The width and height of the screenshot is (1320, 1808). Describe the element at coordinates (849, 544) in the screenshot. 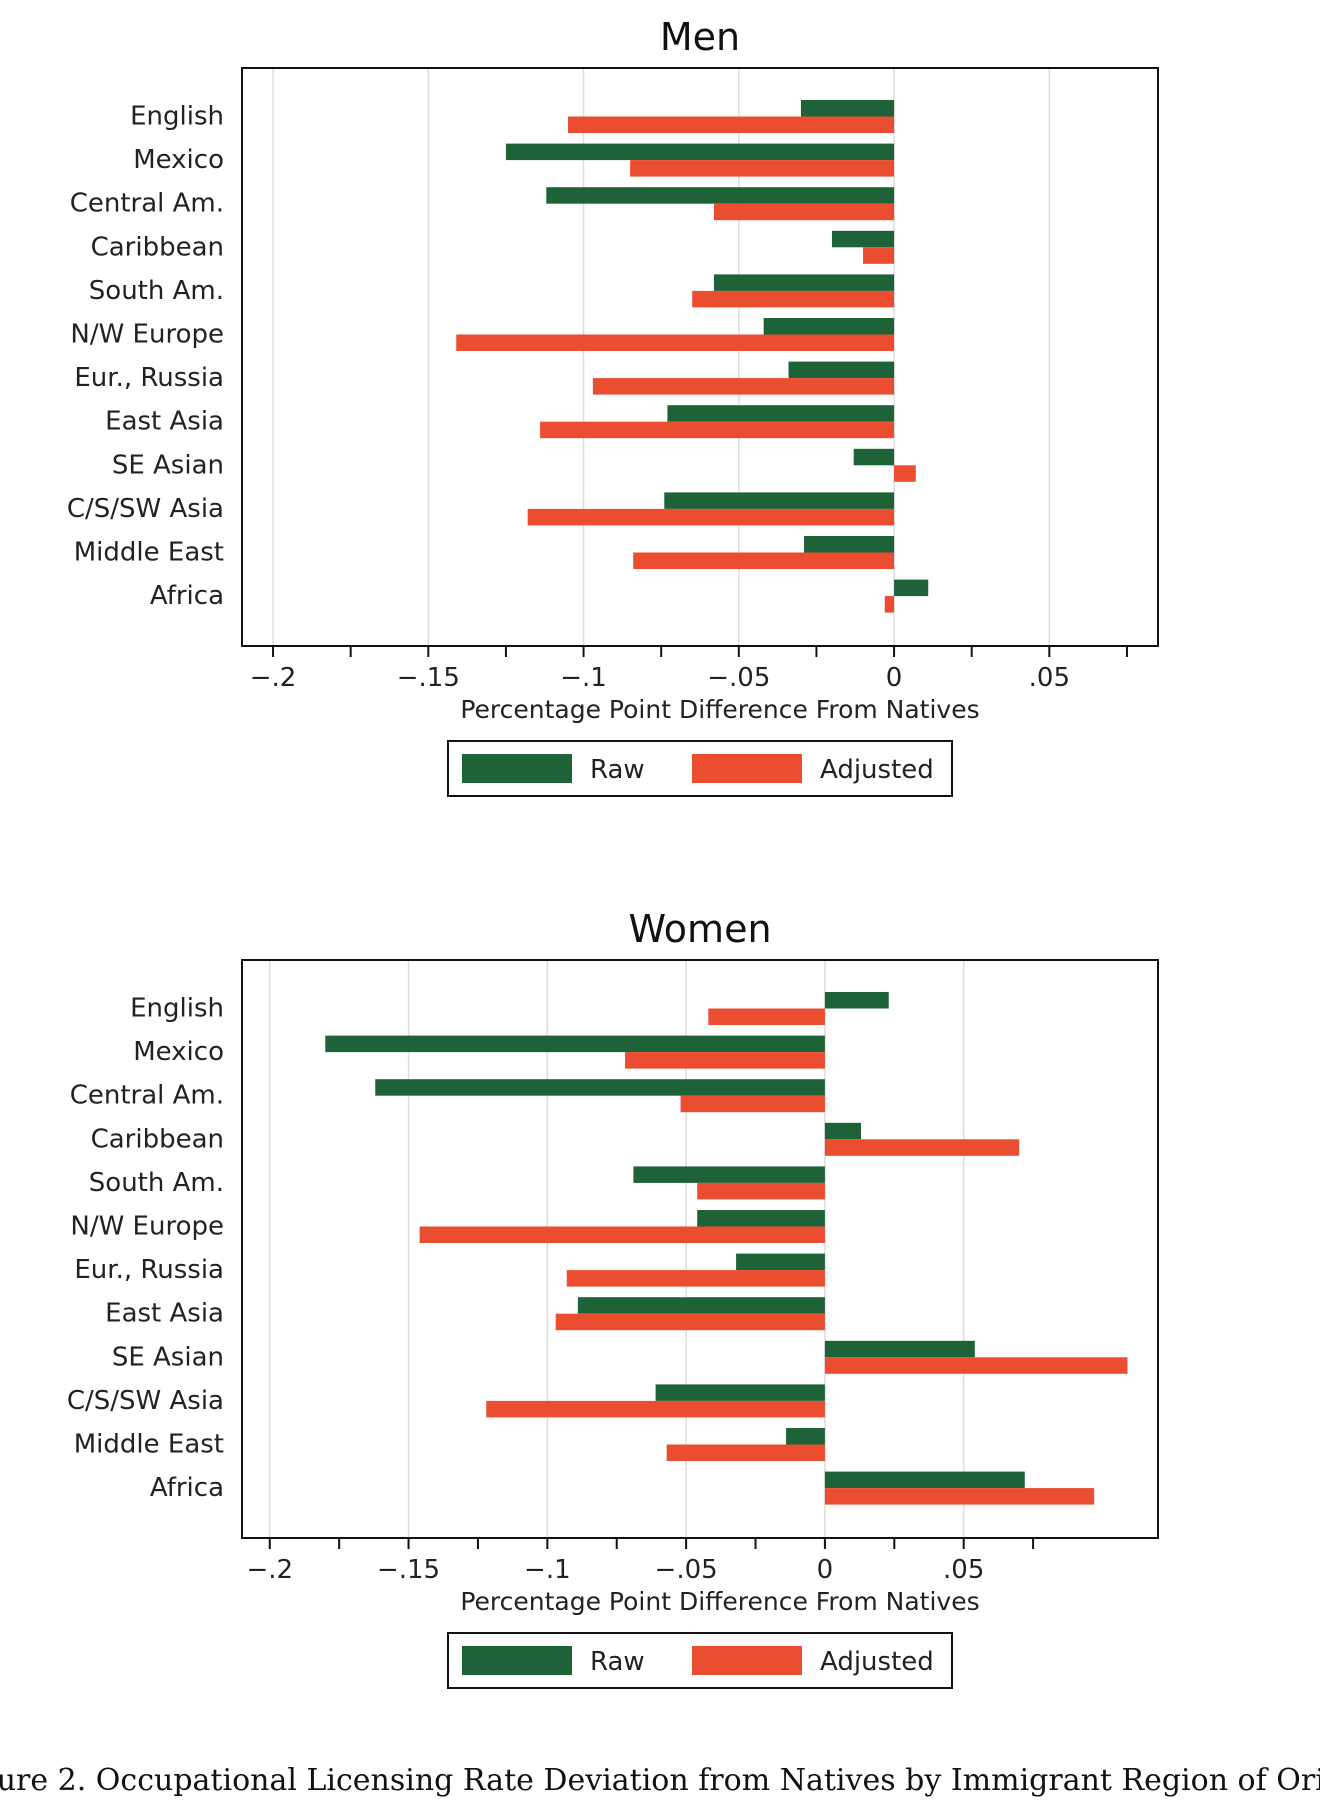

I see `men-bar-raw-middle-east` at that location.